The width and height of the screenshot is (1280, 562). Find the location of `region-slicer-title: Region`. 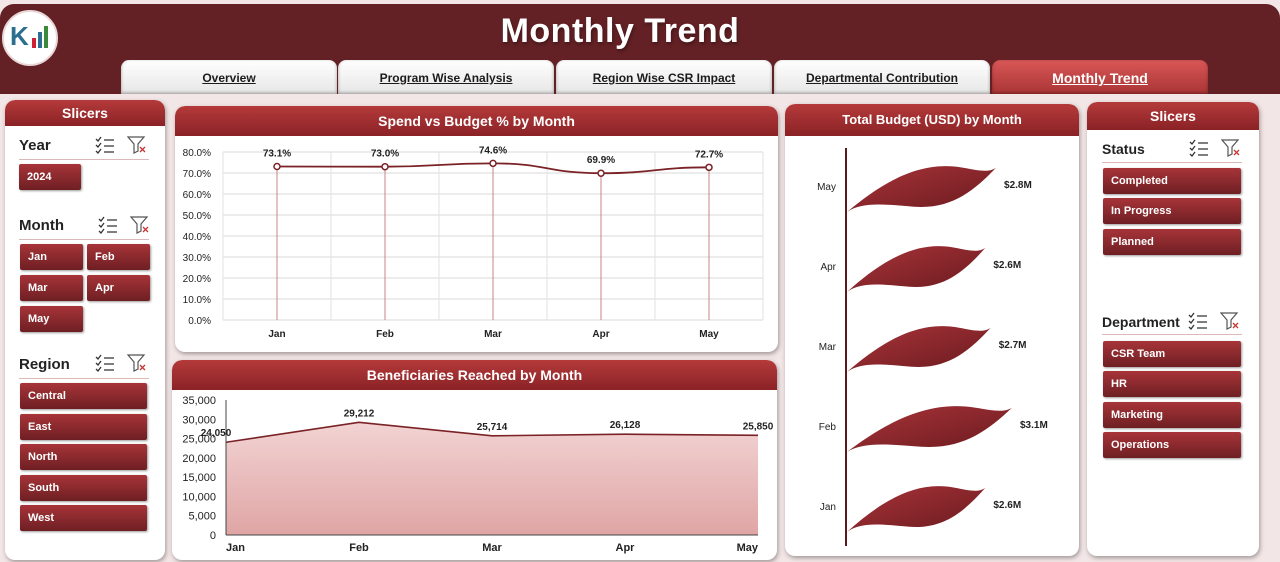

region-slicer-title: Region is located at coordinates (44, 364).